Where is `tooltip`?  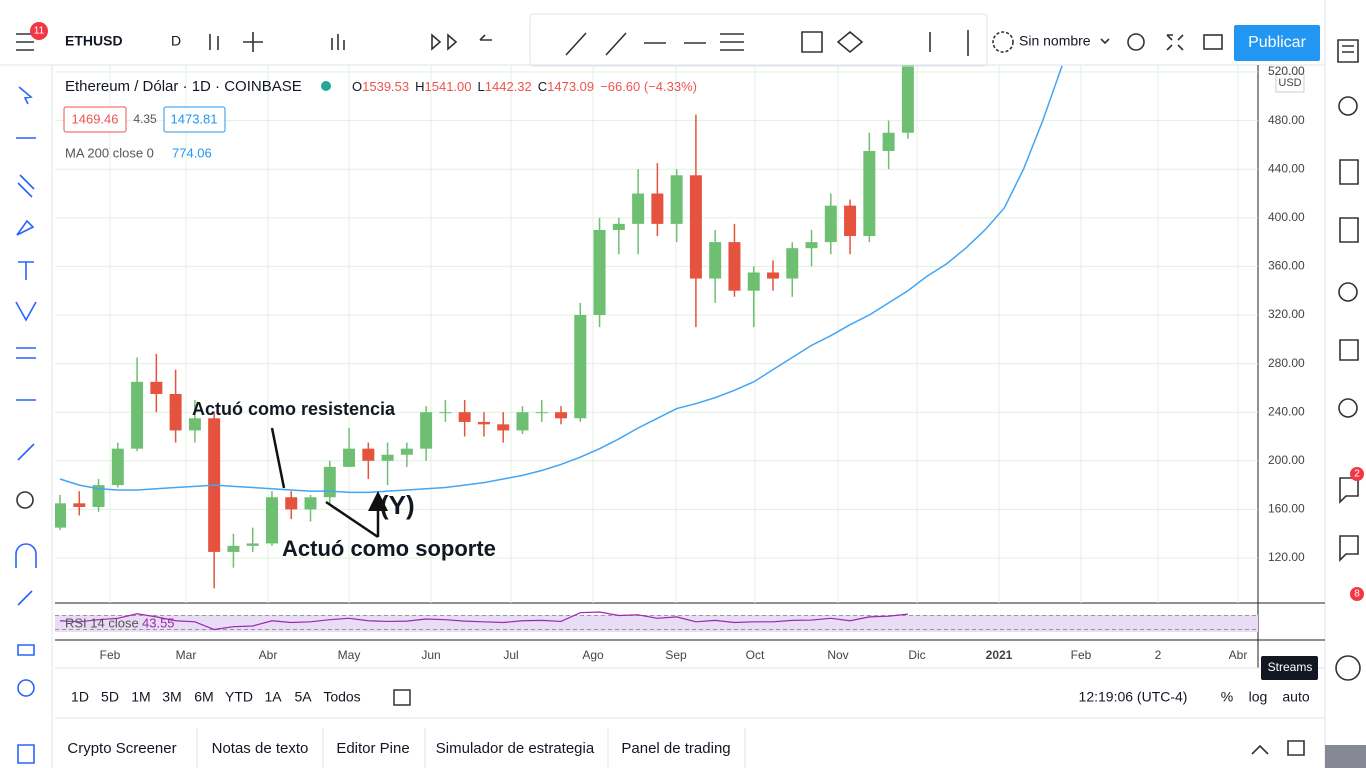 tooltip is located at coordinates (1289, 668).